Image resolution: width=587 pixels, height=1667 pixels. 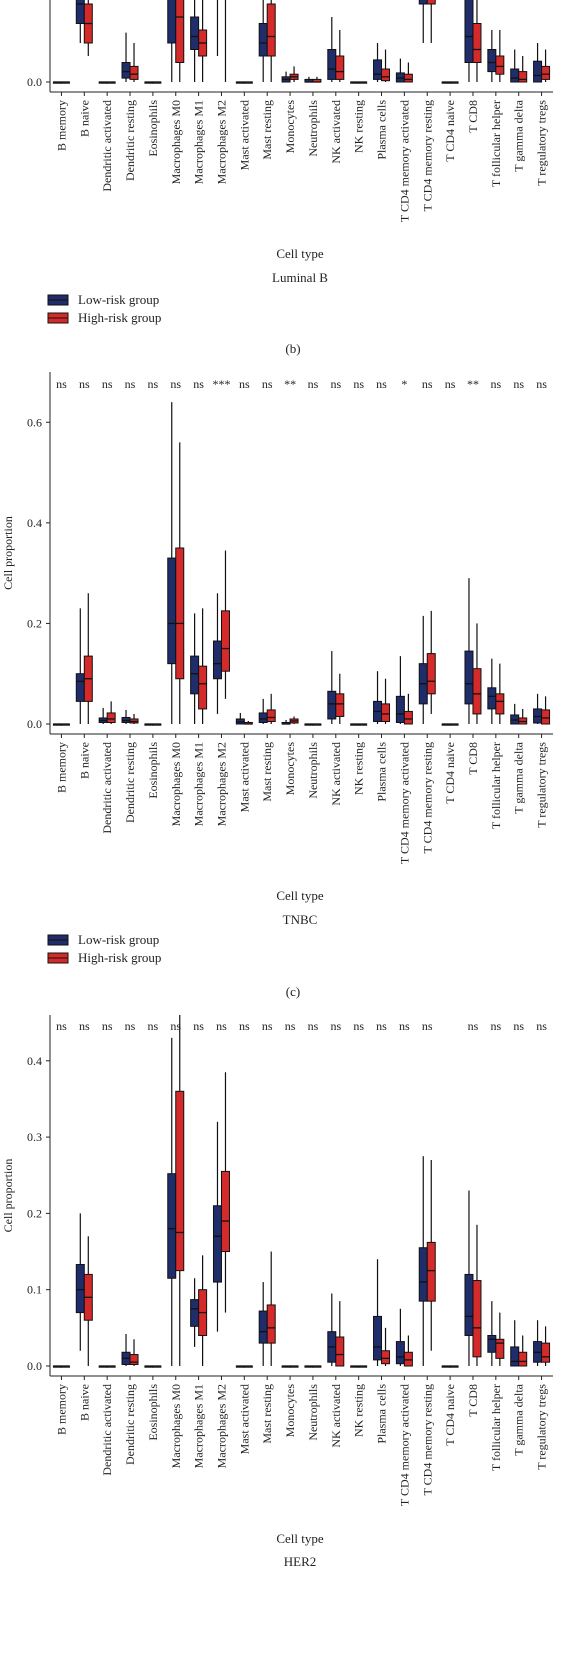 What do you see at coordinates (404, 384) in the screenshot?
I see `significance-label: *` at bounding box center [404, 384].